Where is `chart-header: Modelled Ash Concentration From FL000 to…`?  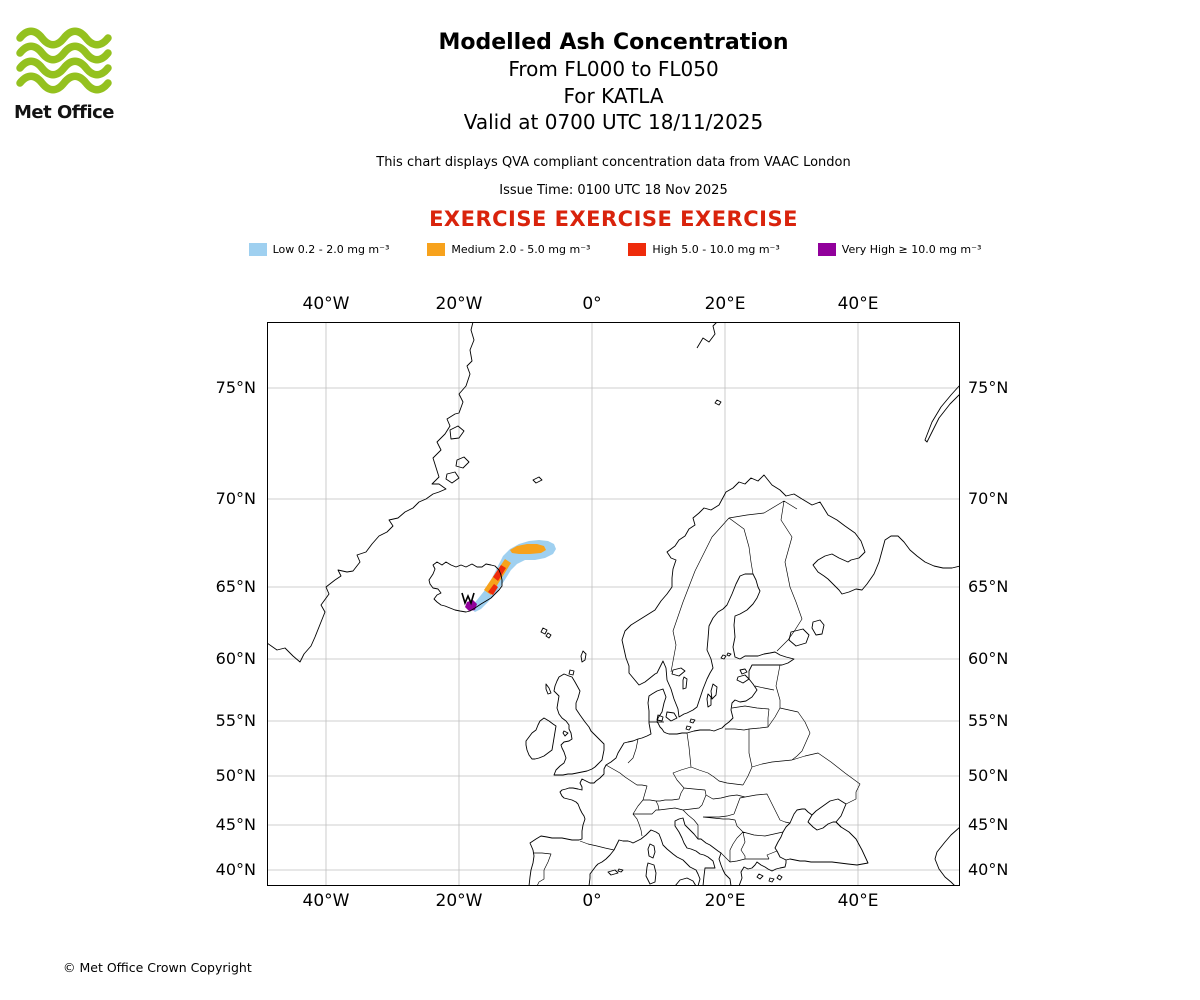 chart-header: Modelled Ash Concentration From FL000 to… is located at coordinates (613, 115).